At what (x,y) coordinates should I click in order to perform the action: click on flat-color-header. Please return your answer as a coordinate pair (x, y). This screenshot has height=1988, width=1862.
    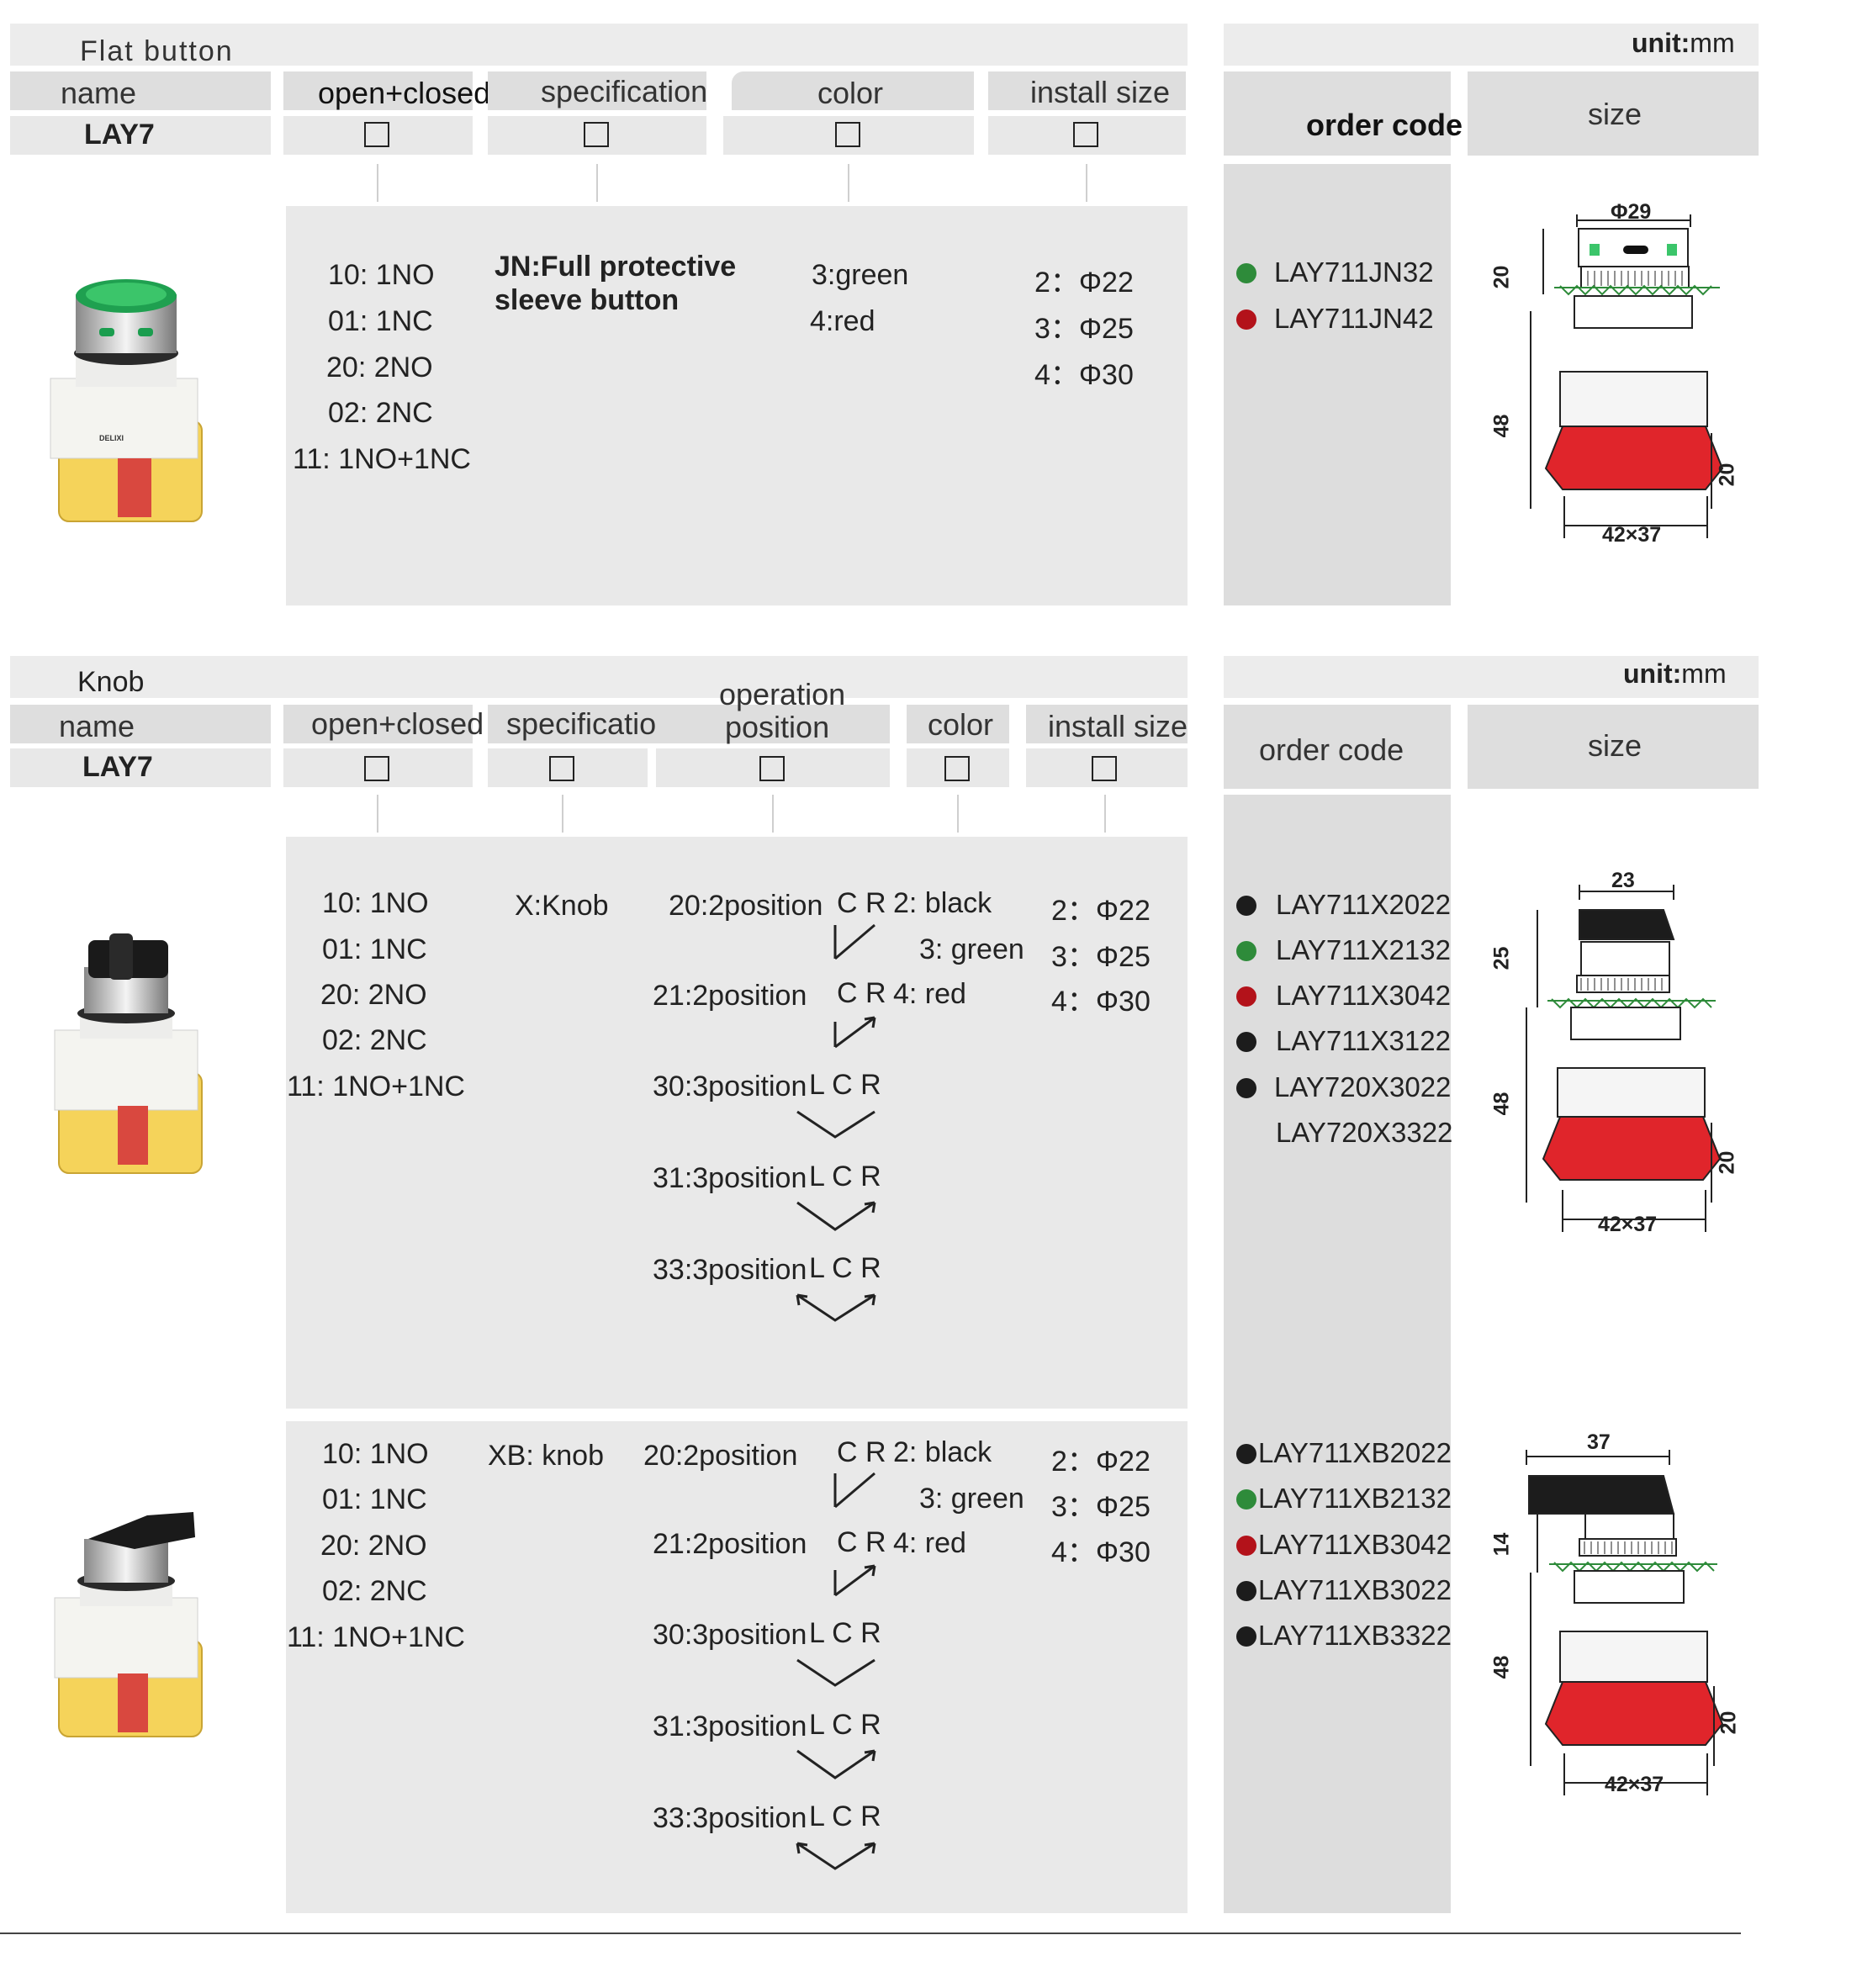
    Looking at the image, I should click on (853, 90).